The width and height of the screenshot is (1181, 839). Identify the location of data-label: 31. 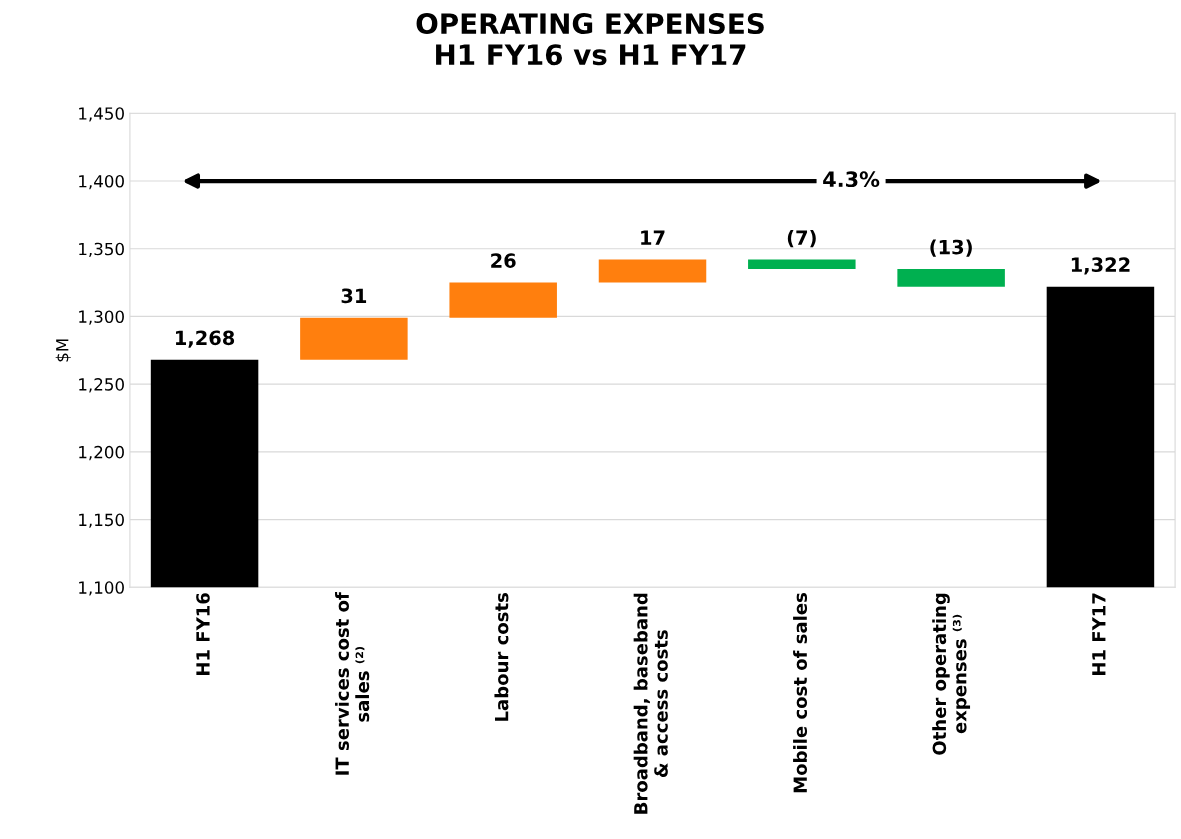
(354, 296).